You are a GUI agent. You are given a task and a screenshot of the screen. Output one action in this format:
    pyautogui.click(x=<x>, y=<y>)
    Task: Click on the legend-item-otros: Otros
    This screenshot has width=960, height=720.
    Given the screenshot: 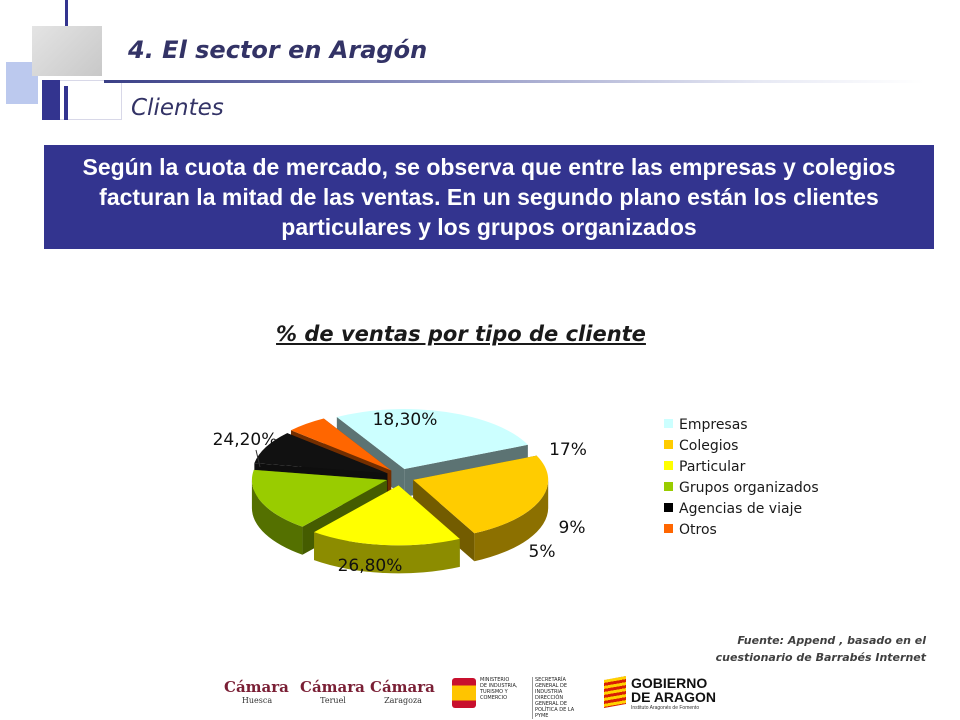 What is the action you would take?
    pyautogui.click(x=690, y=530)
    